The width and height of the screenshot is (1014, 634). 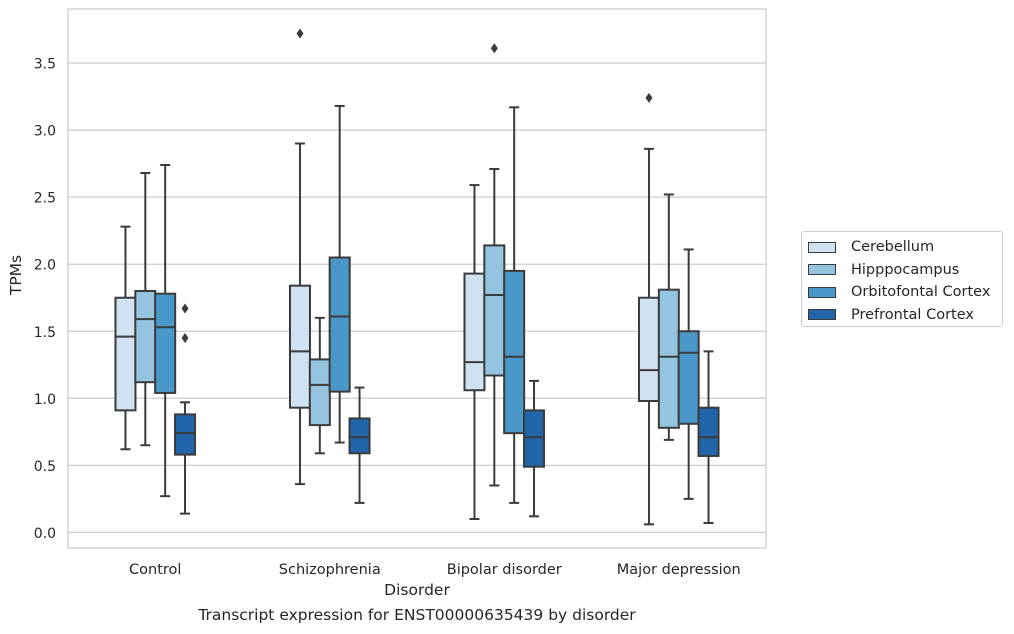 What do you see at coordinates (679, 570) in the screenshot?
I see `x-tick-label: Major depression` at bounding box center [679, 570].